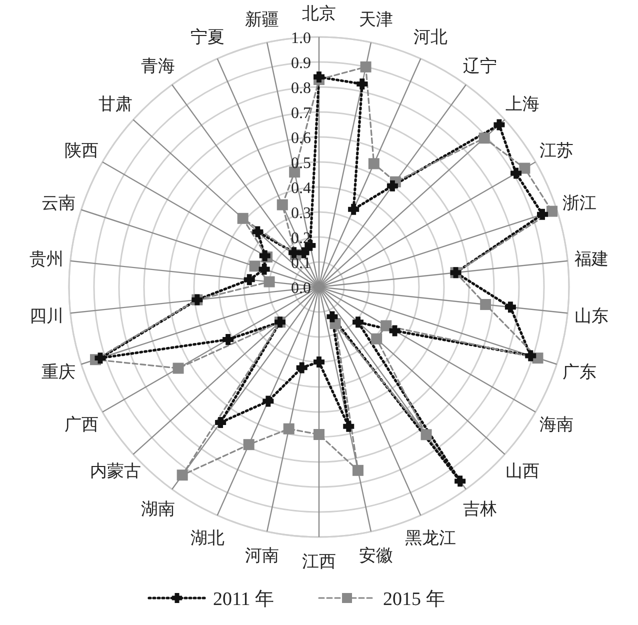  I want to click on legend-label: 2015 年, so click(414, 599).